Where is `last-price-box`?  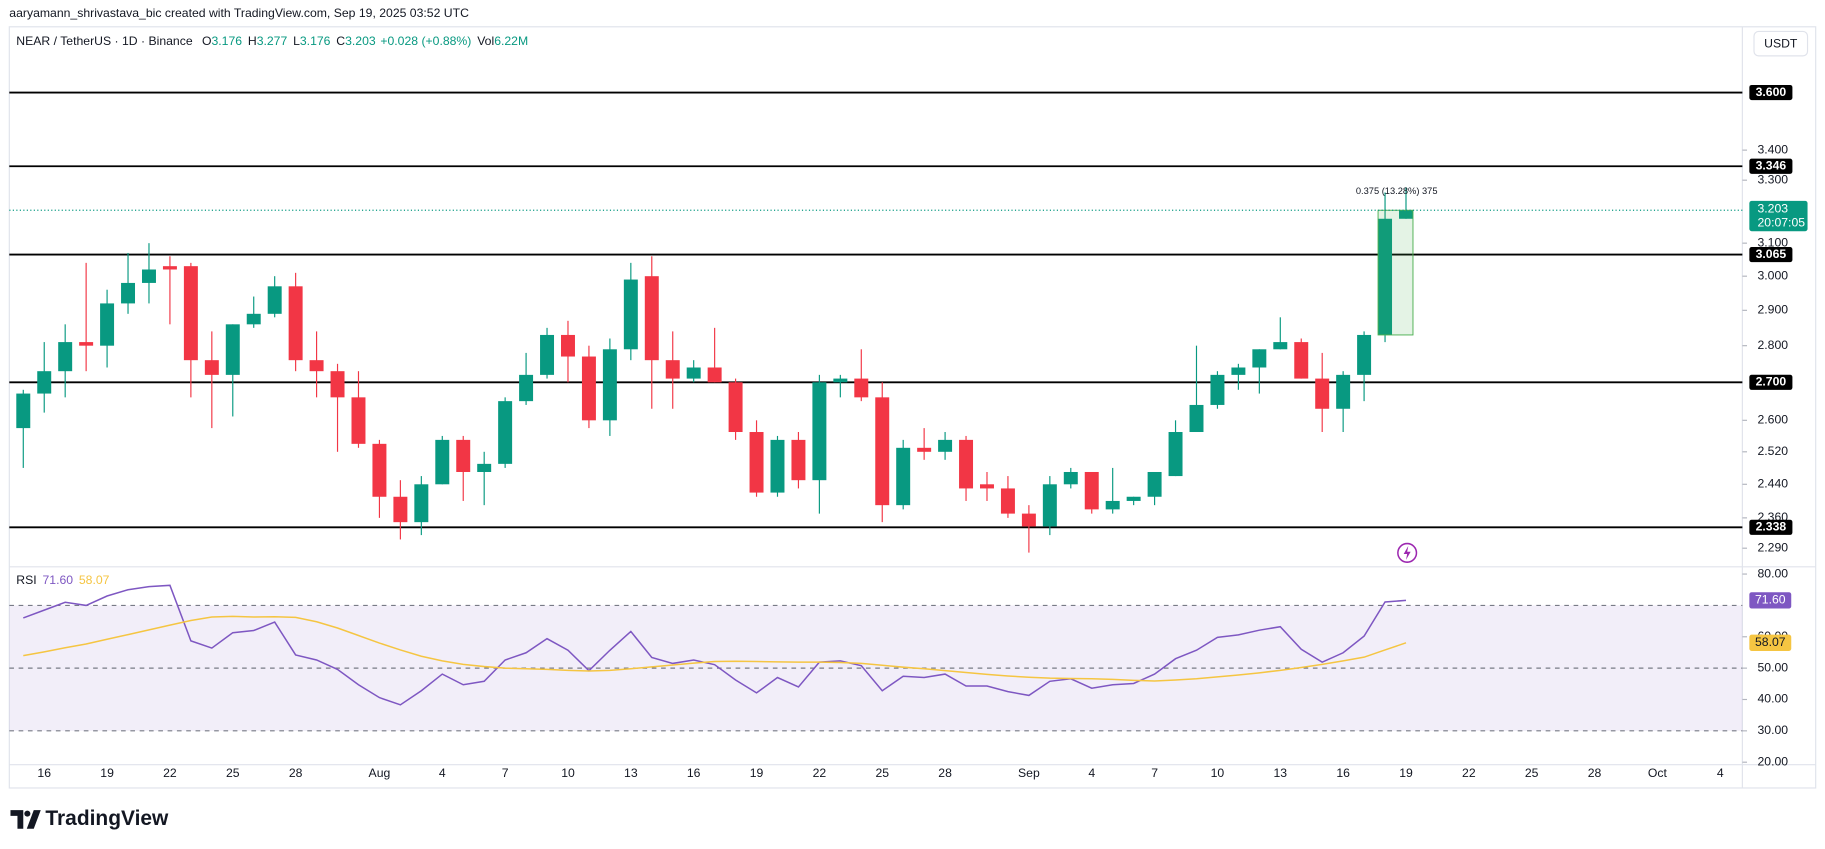 last-price-box is located at coordinates (1778, 216).